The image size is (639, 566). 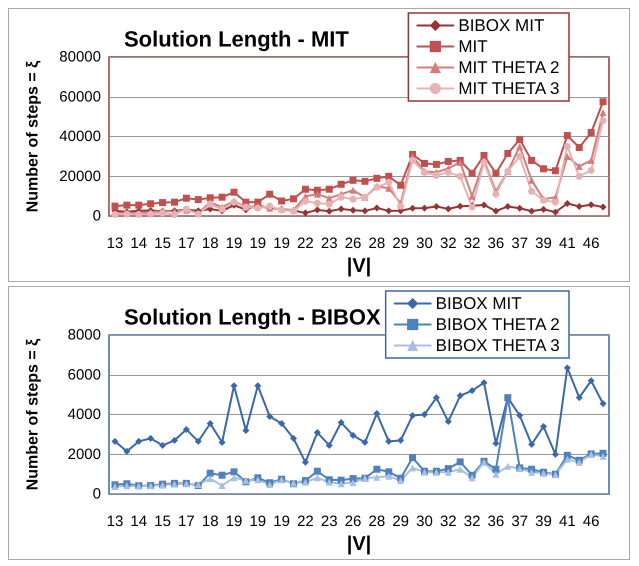 I want to click on x-tick-label: 41, so click(x=567, y=243).